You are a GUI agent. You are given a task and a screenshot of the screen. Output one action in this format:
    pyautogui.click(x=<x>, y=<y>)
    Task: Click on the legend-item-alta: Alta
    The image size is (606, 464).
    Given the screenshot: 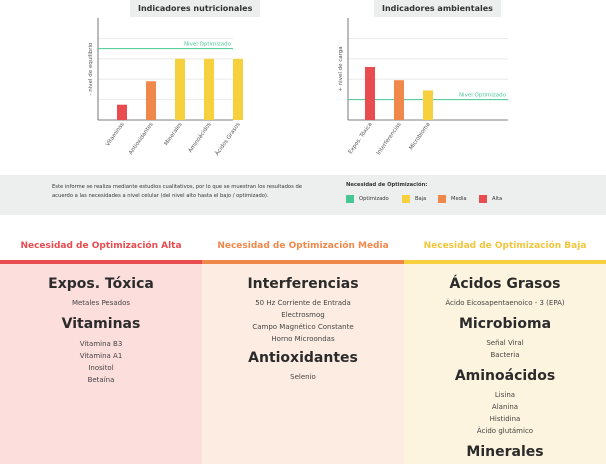 What is the action you would take?
    pyautogui.click(x=490, y=199)
    